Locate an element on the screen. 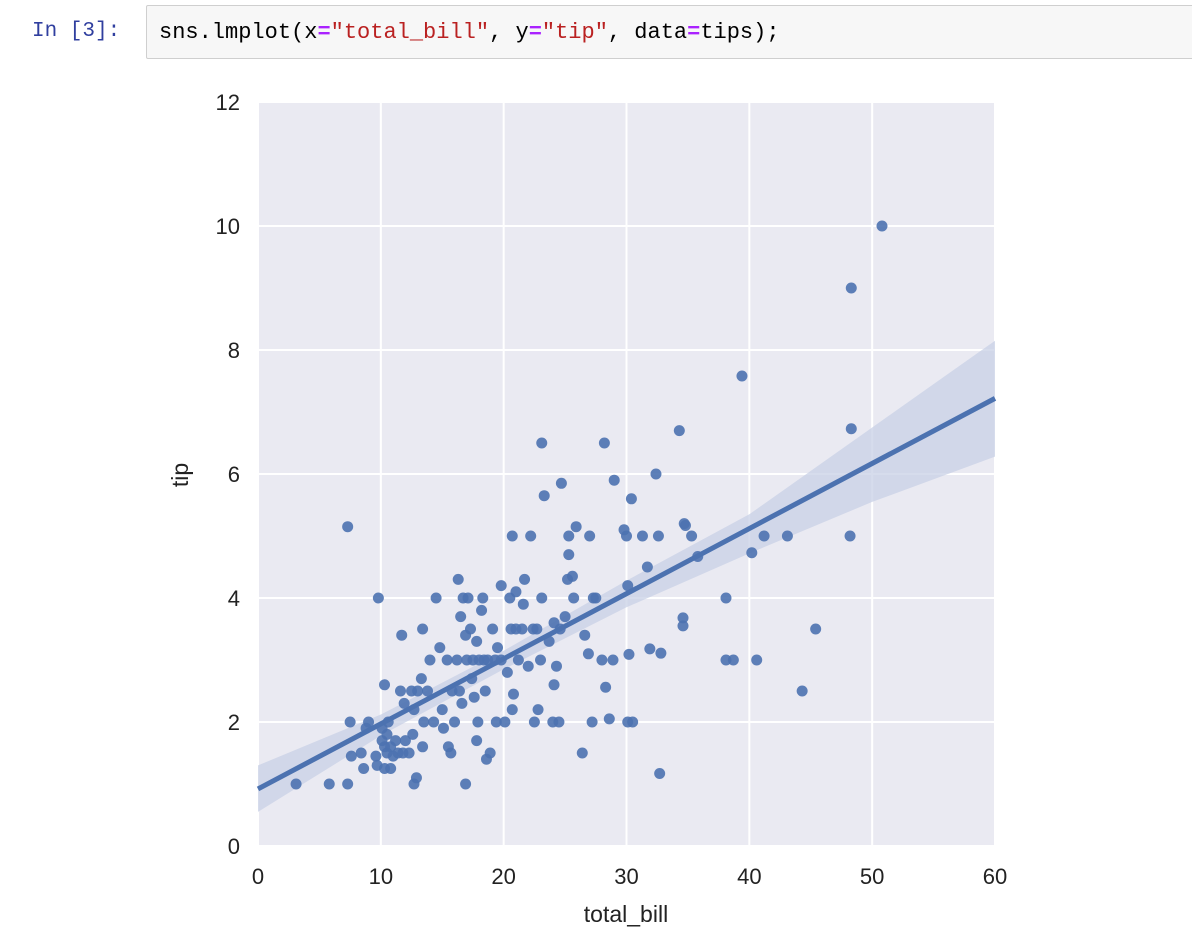 The image size is (1192, 946). code-token: sns.lmplot(x is located at coordinates (238, 32).